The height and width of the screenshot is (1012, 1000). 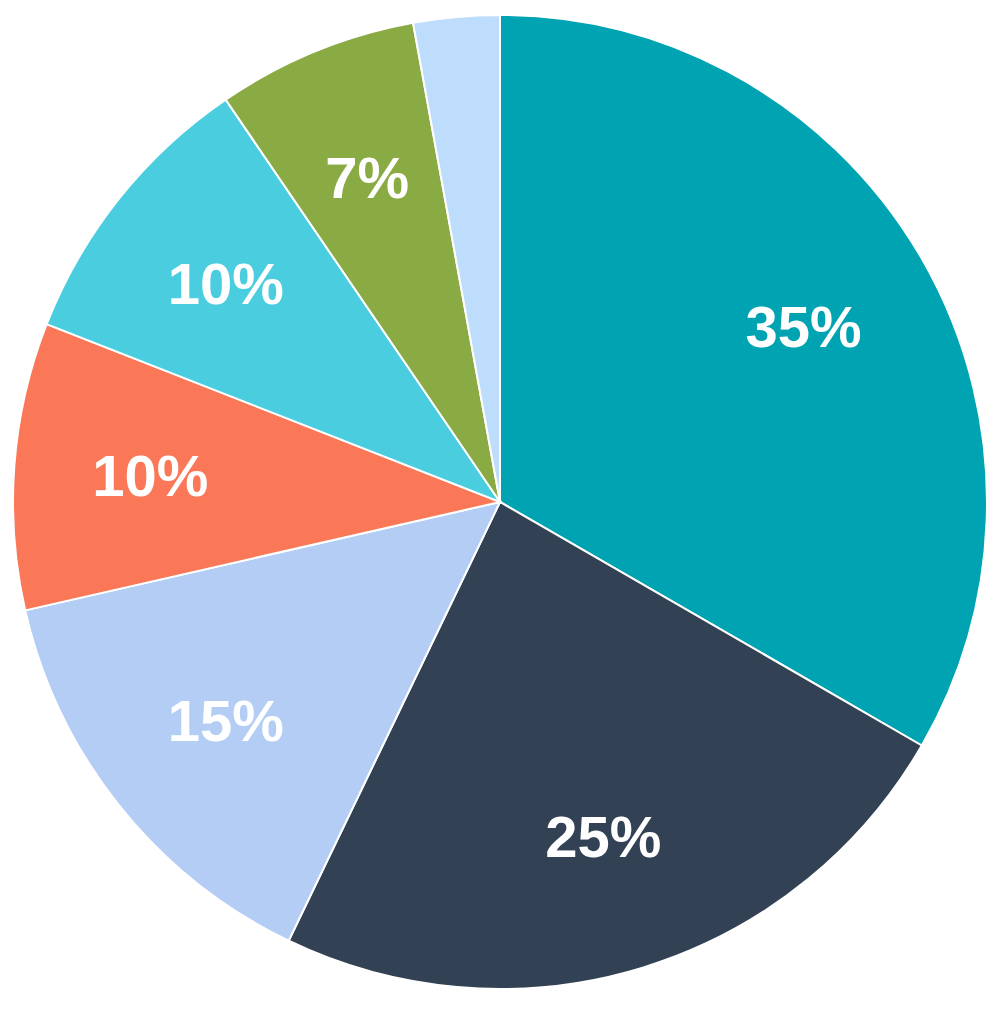 I want to click on data-label: 15%, so click(x=225, y=720).